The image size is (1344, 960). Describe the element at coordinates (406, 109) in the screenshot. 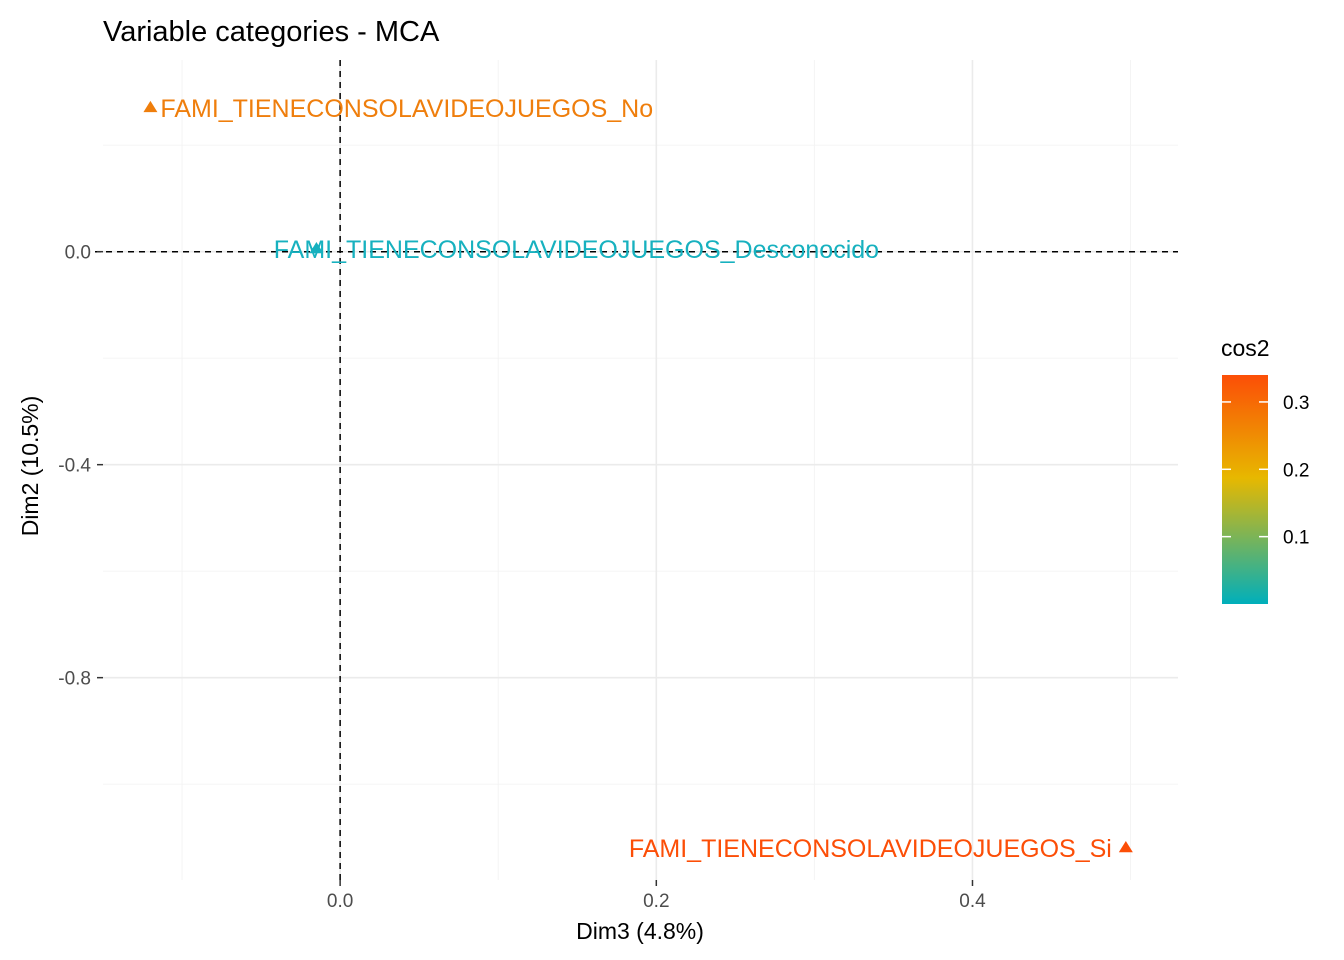

I see `point-label: FAMI_TIENECONSOLAVIDEOJUEGOS_No` at that location.